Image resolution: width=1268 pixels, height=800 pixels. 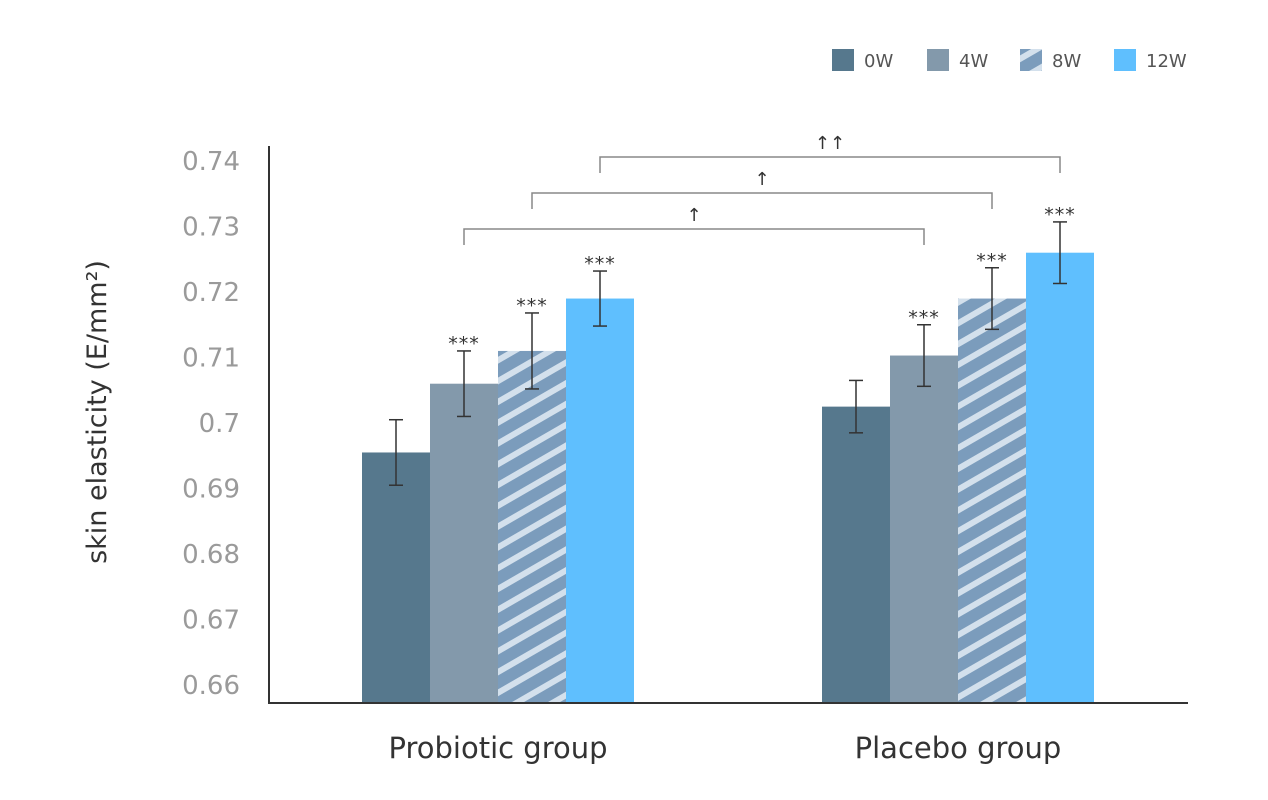 What do you see at coordinates (958, 748) in the screenshot?
I see `category-label: Placebo group` at bounding box center [958, 748].